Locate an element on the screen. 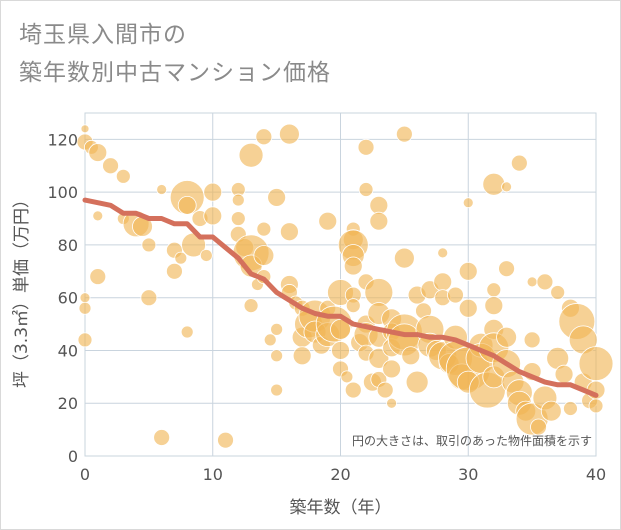  y-tick-labels: 0 20 40 60 80 100 120 is located at coordinates (62, 298).